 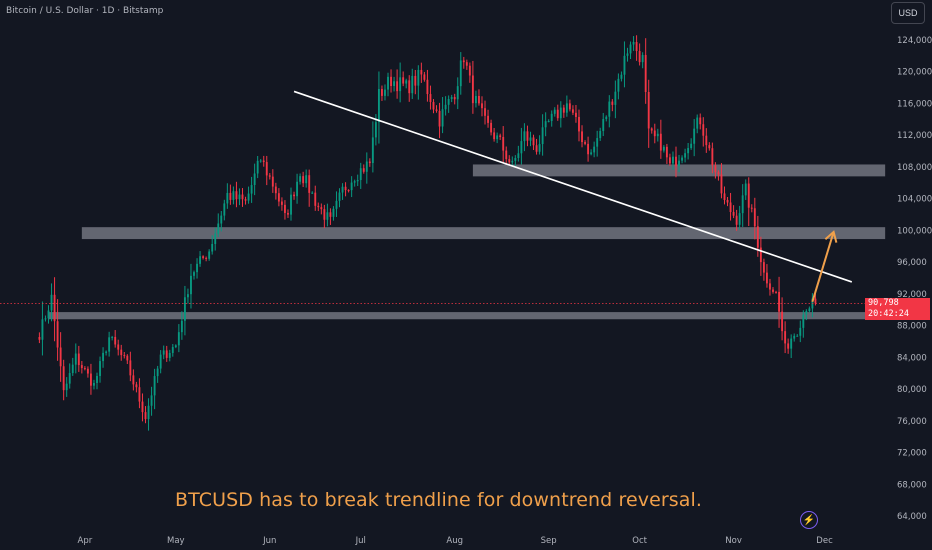 What do you see at coordinates (912, 454) in the screenshot?
I see `y-tick-label: 72,000` at bounding box center [912, 454].